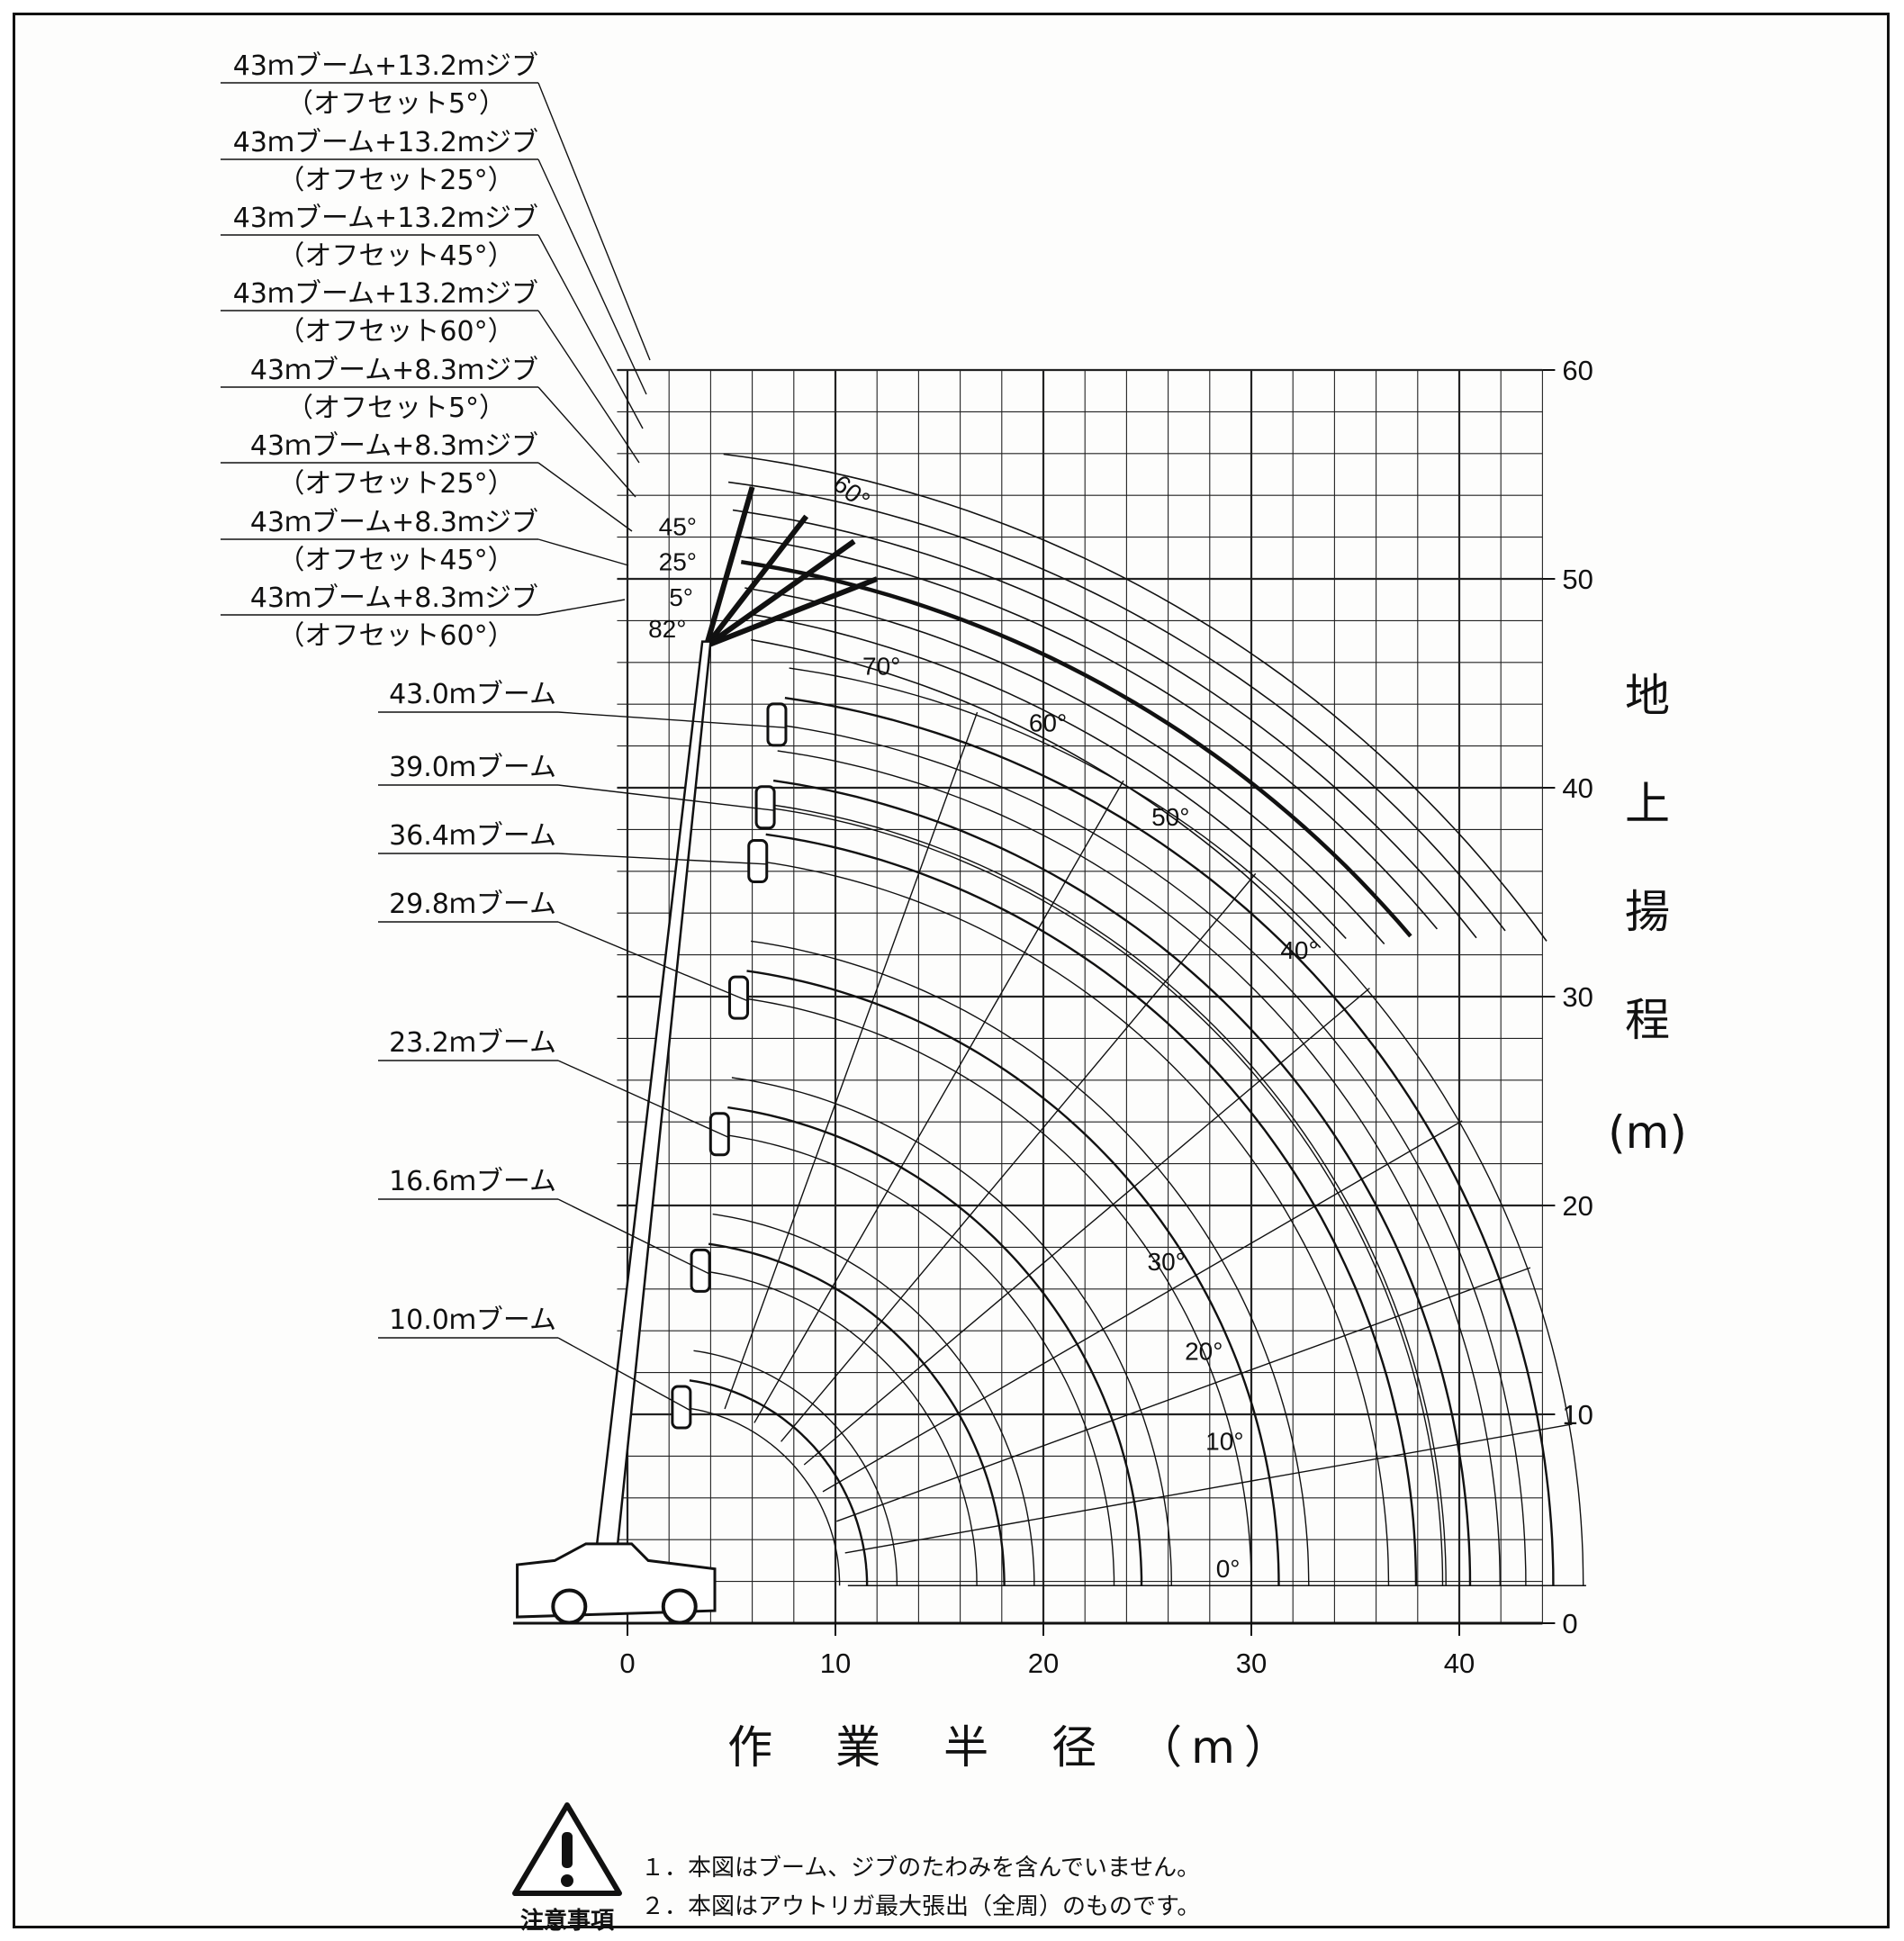  I want to click on y-axis-title-5: (m), so click(1647, 1132).